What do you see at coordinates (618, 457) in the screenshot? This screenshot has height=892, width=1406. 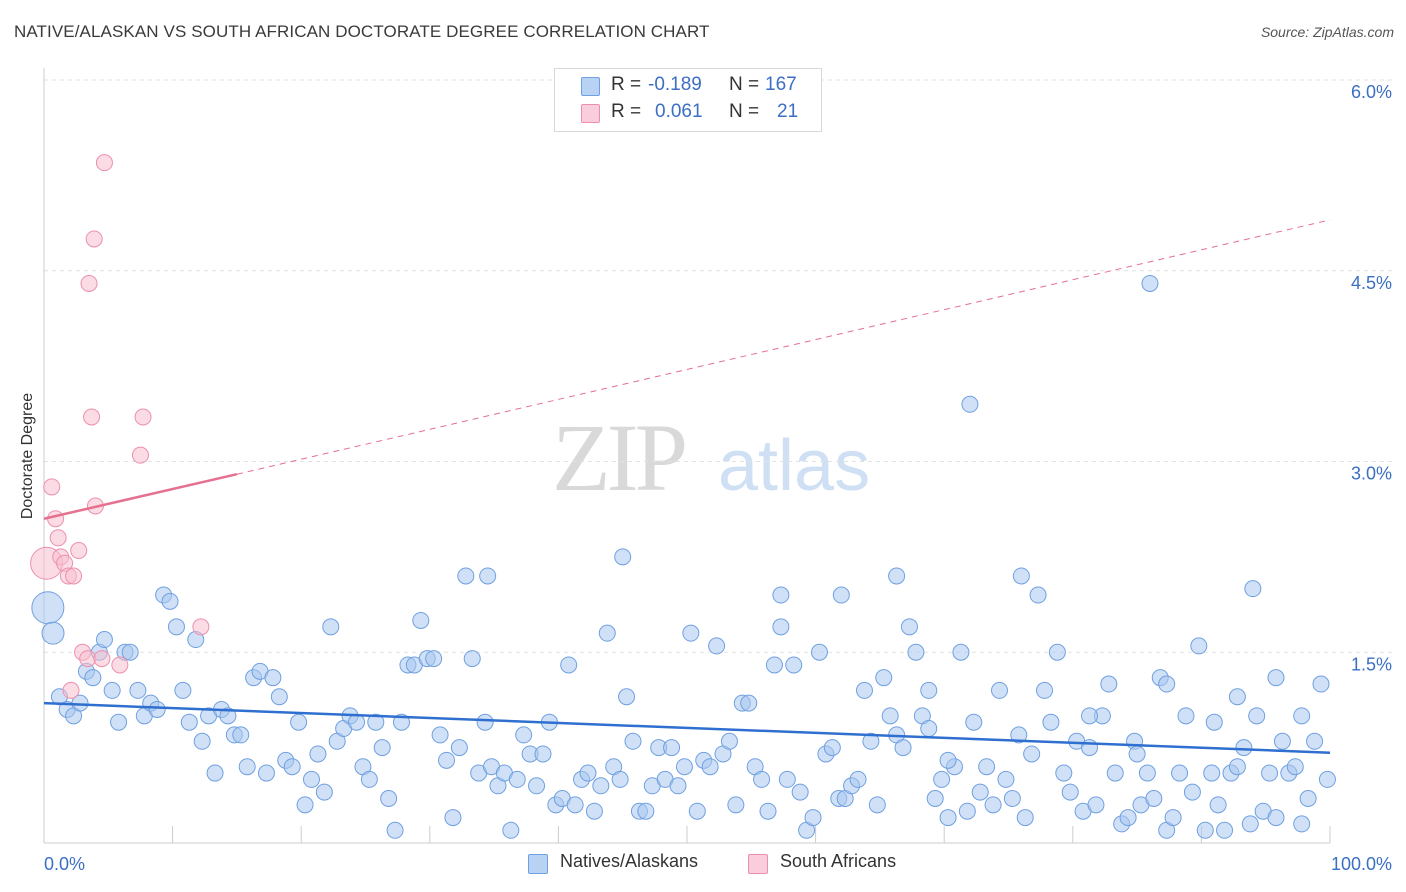 I see `watermark-zip: ZIP` at bounding box center [618, 457].